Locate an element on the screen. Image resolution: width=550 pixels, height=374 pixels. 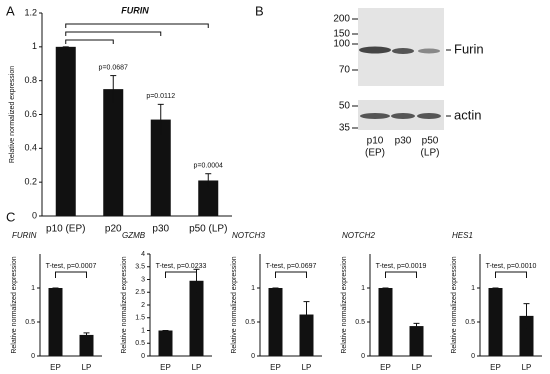
marker-label: 70 is located at coordinates (345, 70).